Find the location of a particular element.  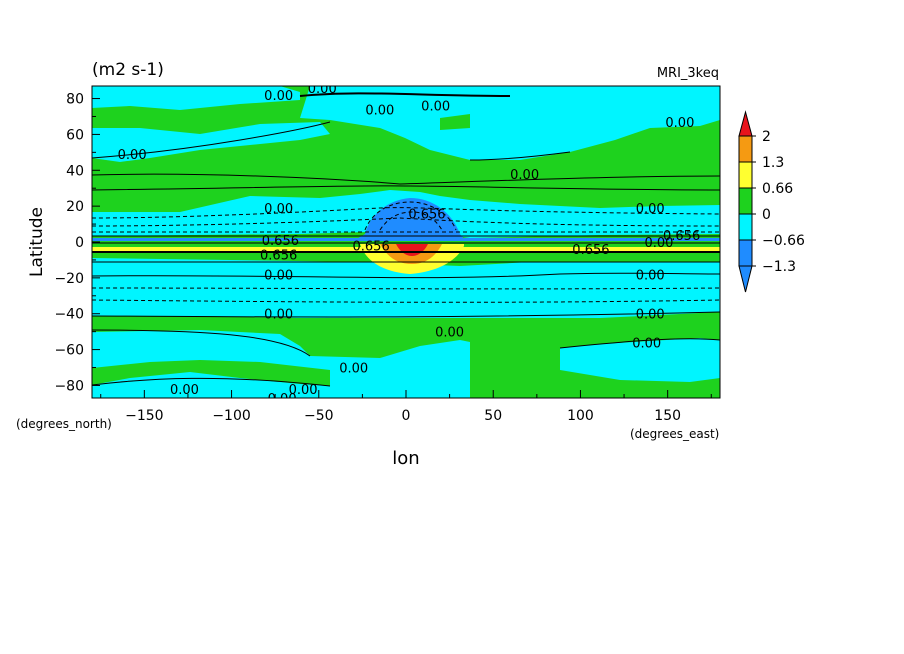

y-tick-label: 20 is located at coordinates (75, 207).